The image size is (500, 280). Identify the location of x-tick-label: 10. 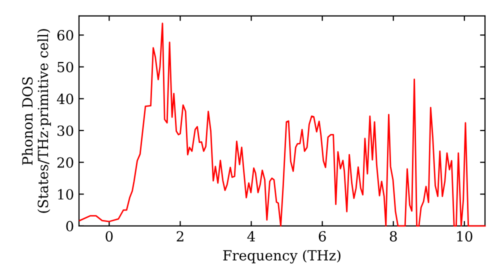
(464, 236).